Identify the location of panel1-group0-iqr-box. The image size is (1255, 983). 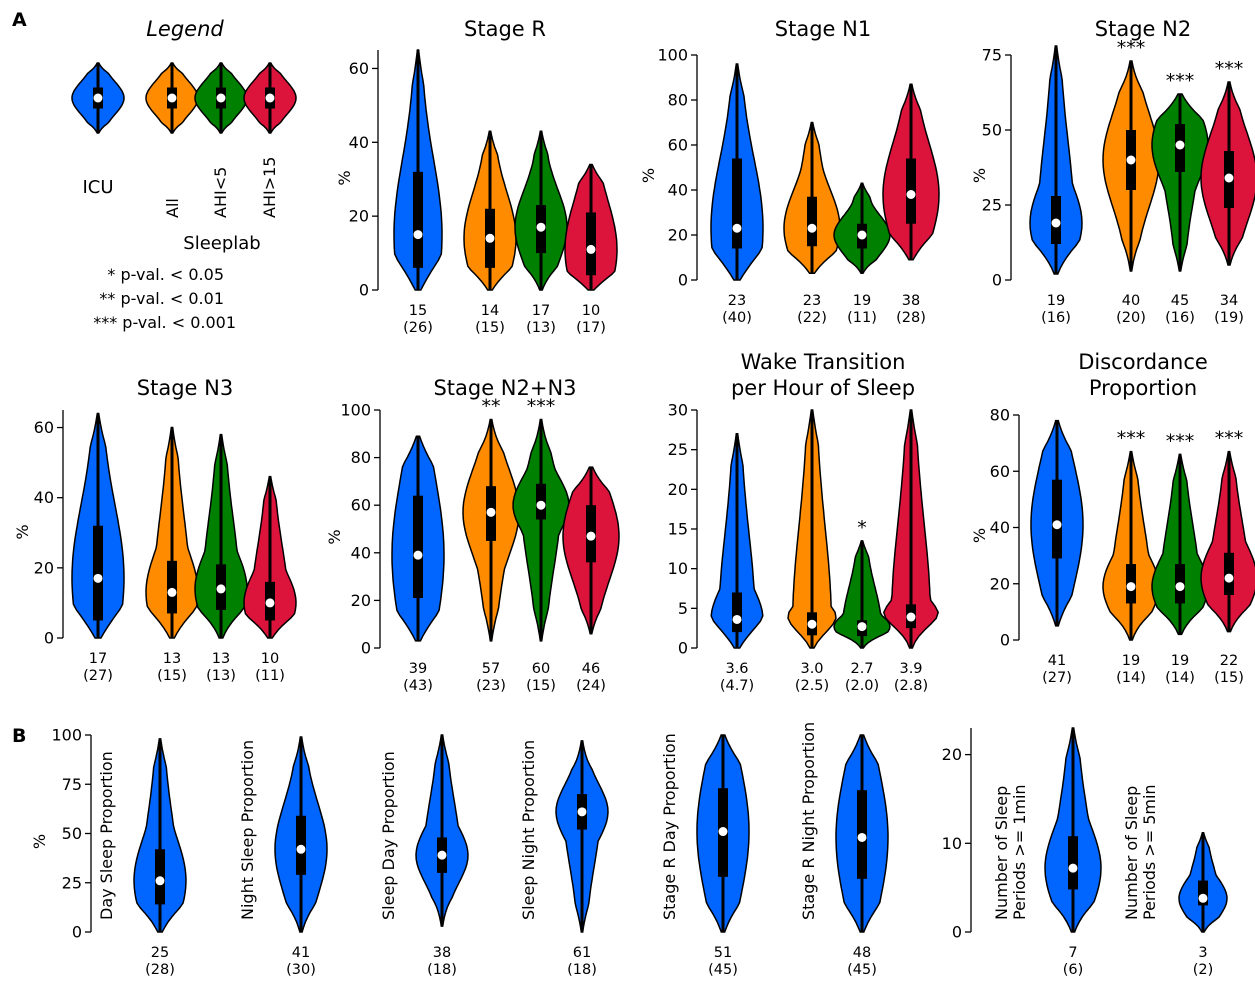
(737, 203).